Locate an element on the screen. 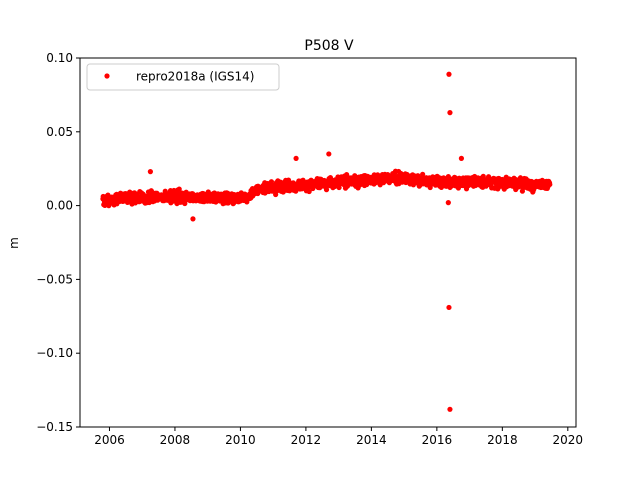 The height and width of the screenshot is (480, 640). x-tick-label: 2018 is located at coordinates (502, 440).